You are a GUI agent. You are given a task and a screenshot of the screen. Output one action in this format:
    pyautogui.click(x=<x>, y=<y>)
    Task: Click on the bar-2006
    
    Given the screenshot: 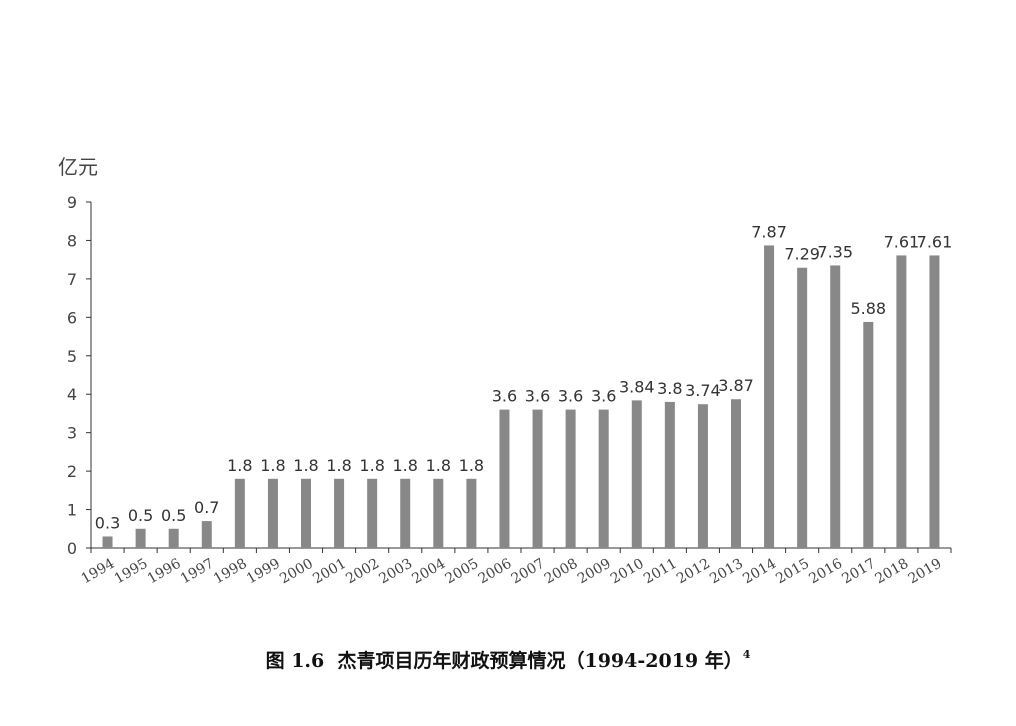 What is the action you would take?
    pyautogui.click(x=504, y=478)
    